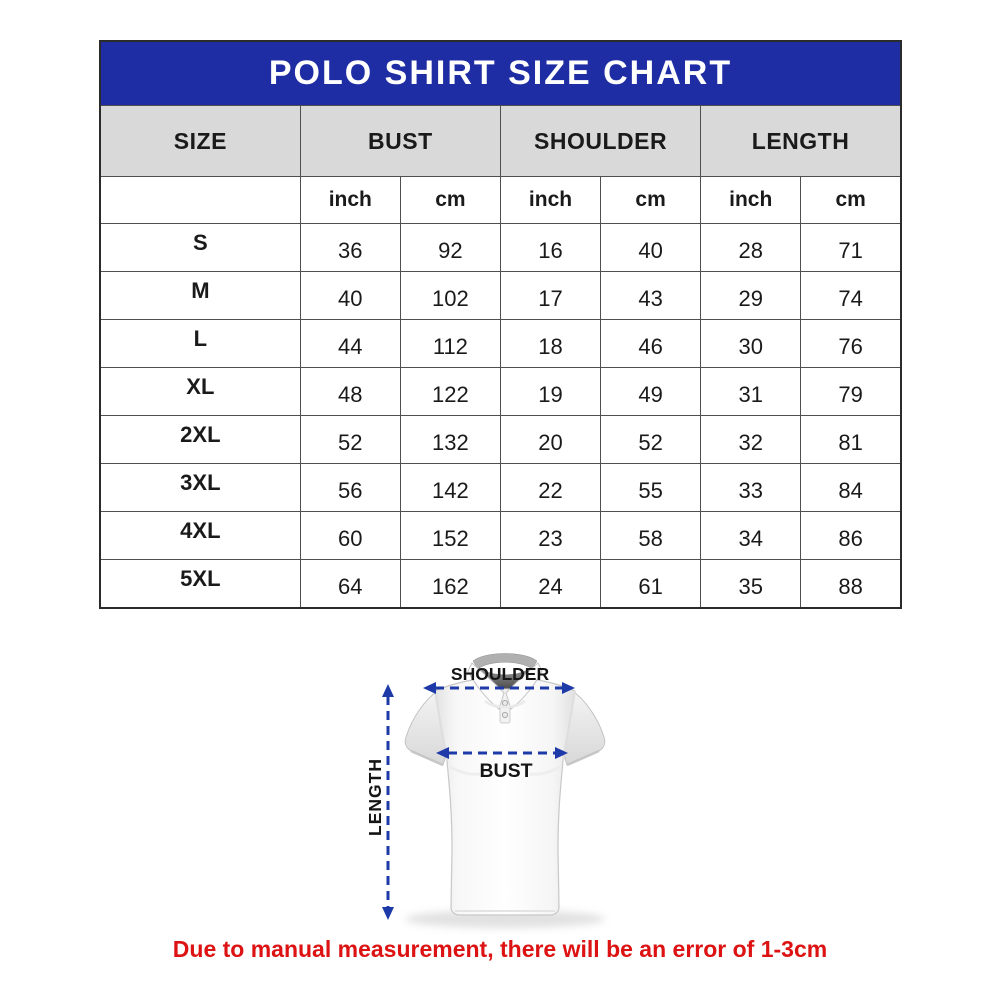  I want to click on banner-row: POLO SHIRT SIZE CHART, so click(500, 73).